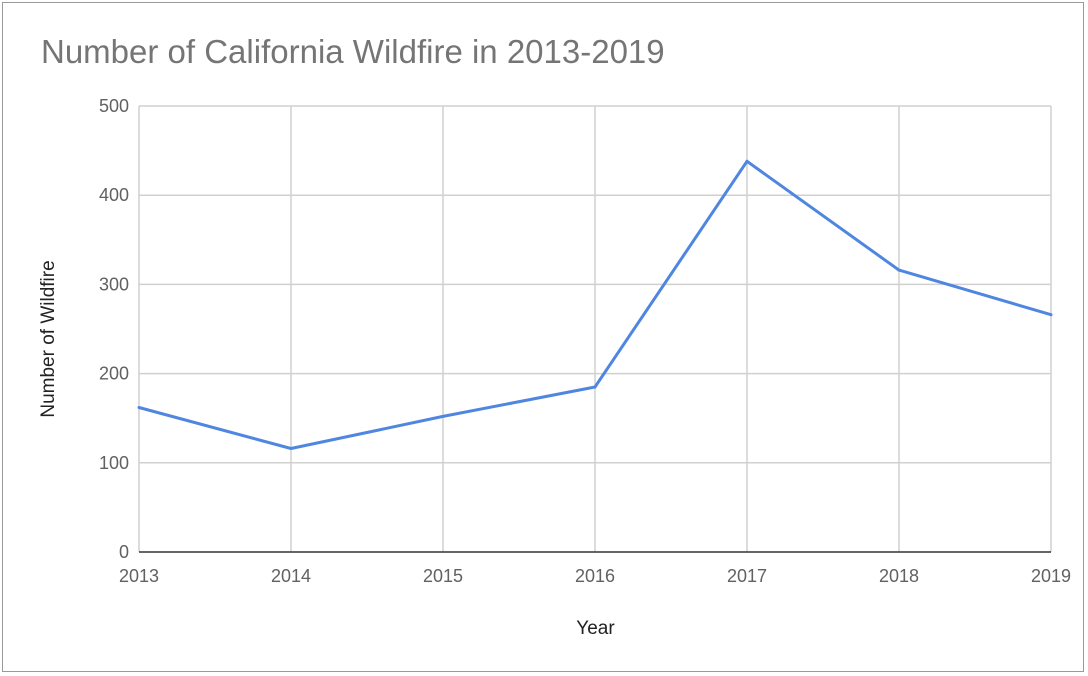 This screenshot has width=1088, height=676. Describe the element at coordinates (114, 329) in the screenshot. I see `y-axis-tick-labels: 0 100 200 300 400 500` at that location.